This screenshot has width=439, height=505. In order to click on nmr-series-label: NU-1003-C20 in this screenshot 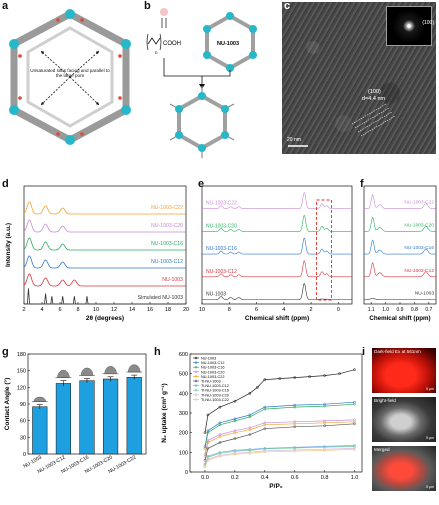, I will do `click(221, 226)`.